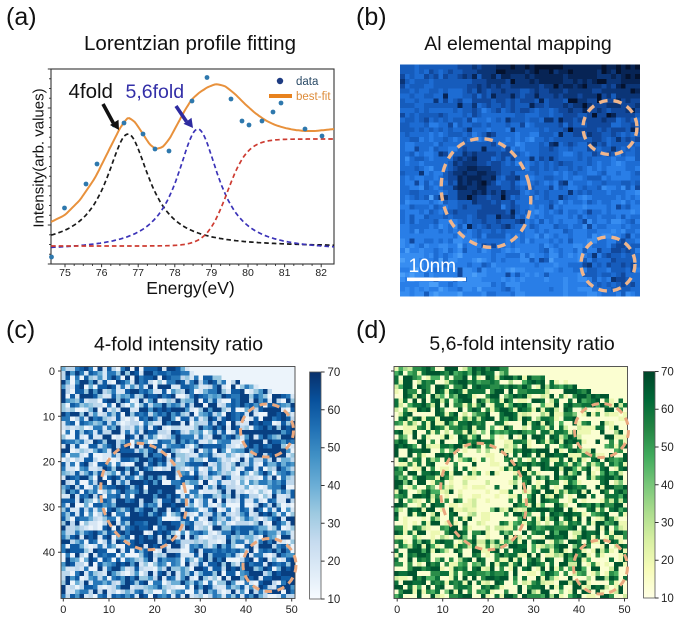  Describe the element at coordinates (190, 288) in the screenshot. I see `svg-text: Energy(eV)` at that location.